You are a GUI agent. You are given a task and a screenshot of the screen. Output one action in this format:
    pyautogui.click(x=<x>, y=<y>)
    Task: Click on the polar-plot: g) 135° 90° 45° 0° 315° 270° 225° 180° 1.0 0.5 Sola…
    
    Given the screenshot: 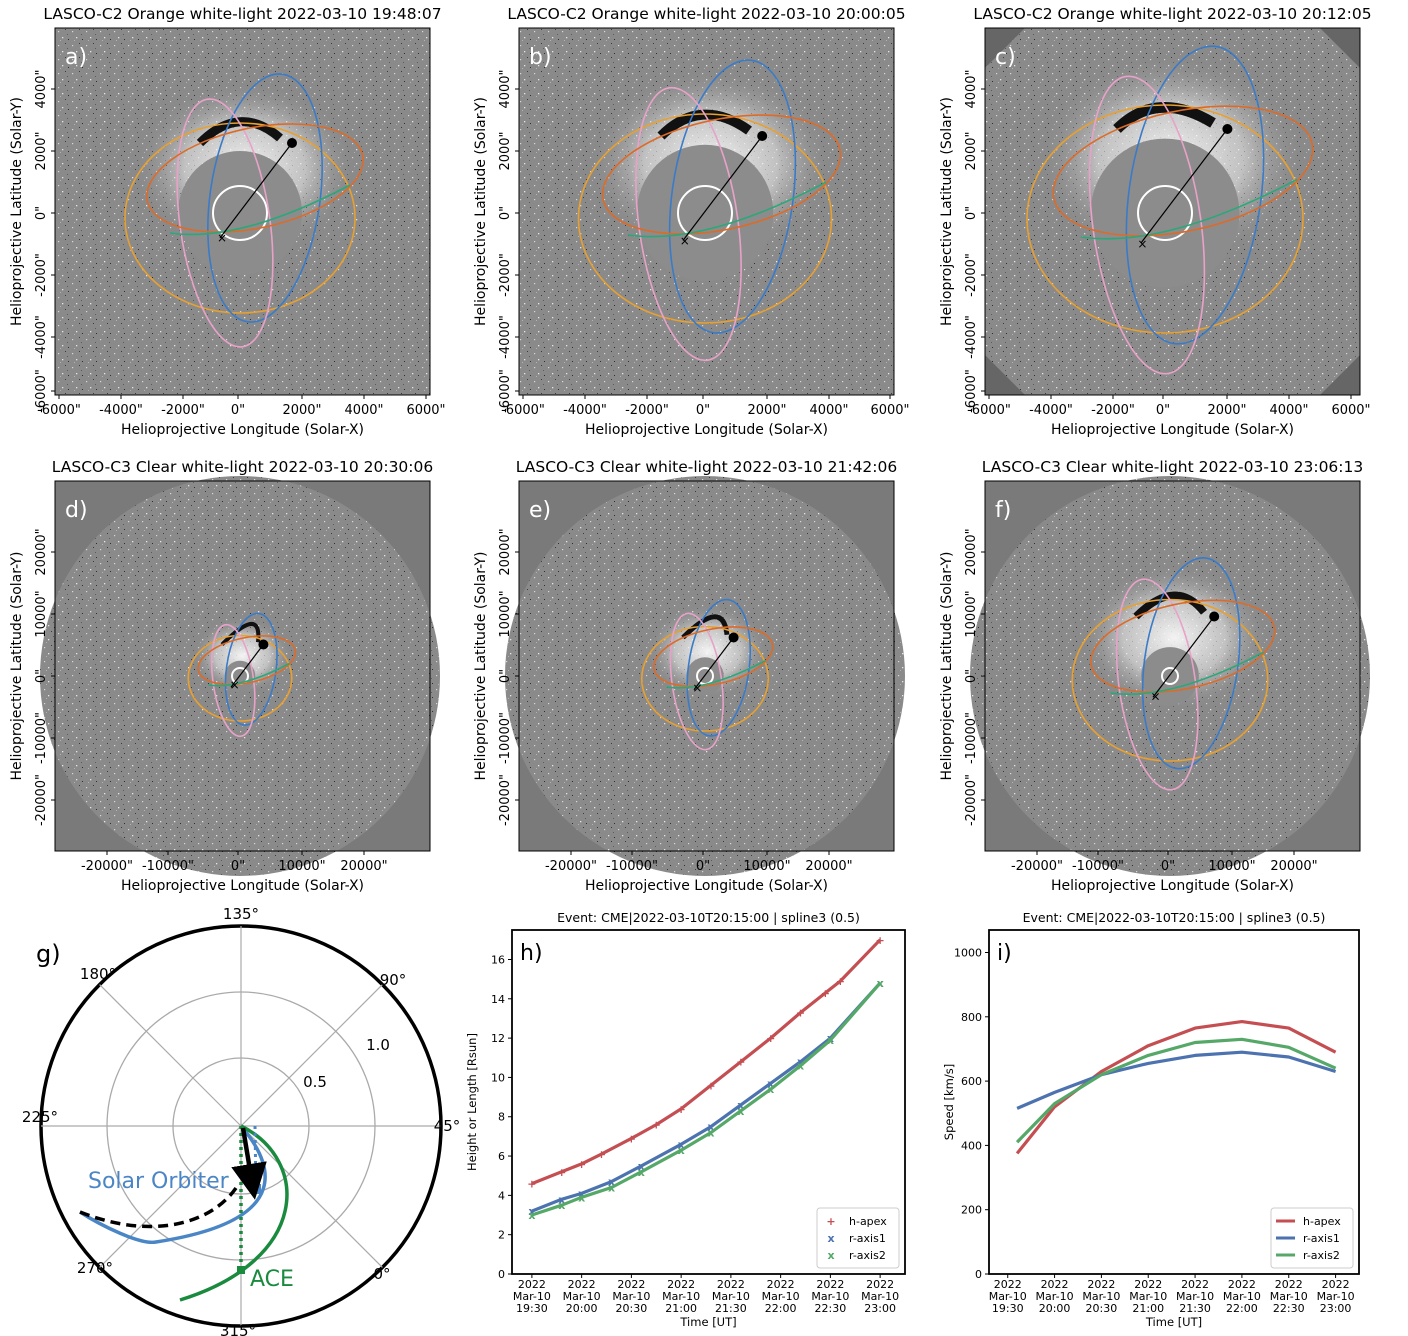 What is the action you would take?
    pyautogui.click(x=241, y=1120)
    